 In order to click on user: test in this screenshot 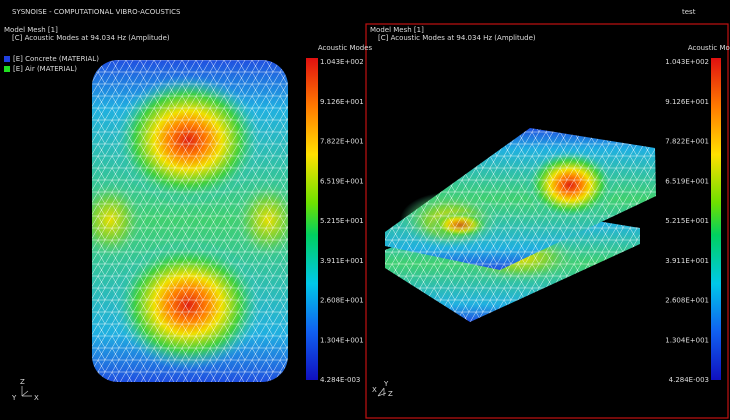, I will do `click(689, 12)`.